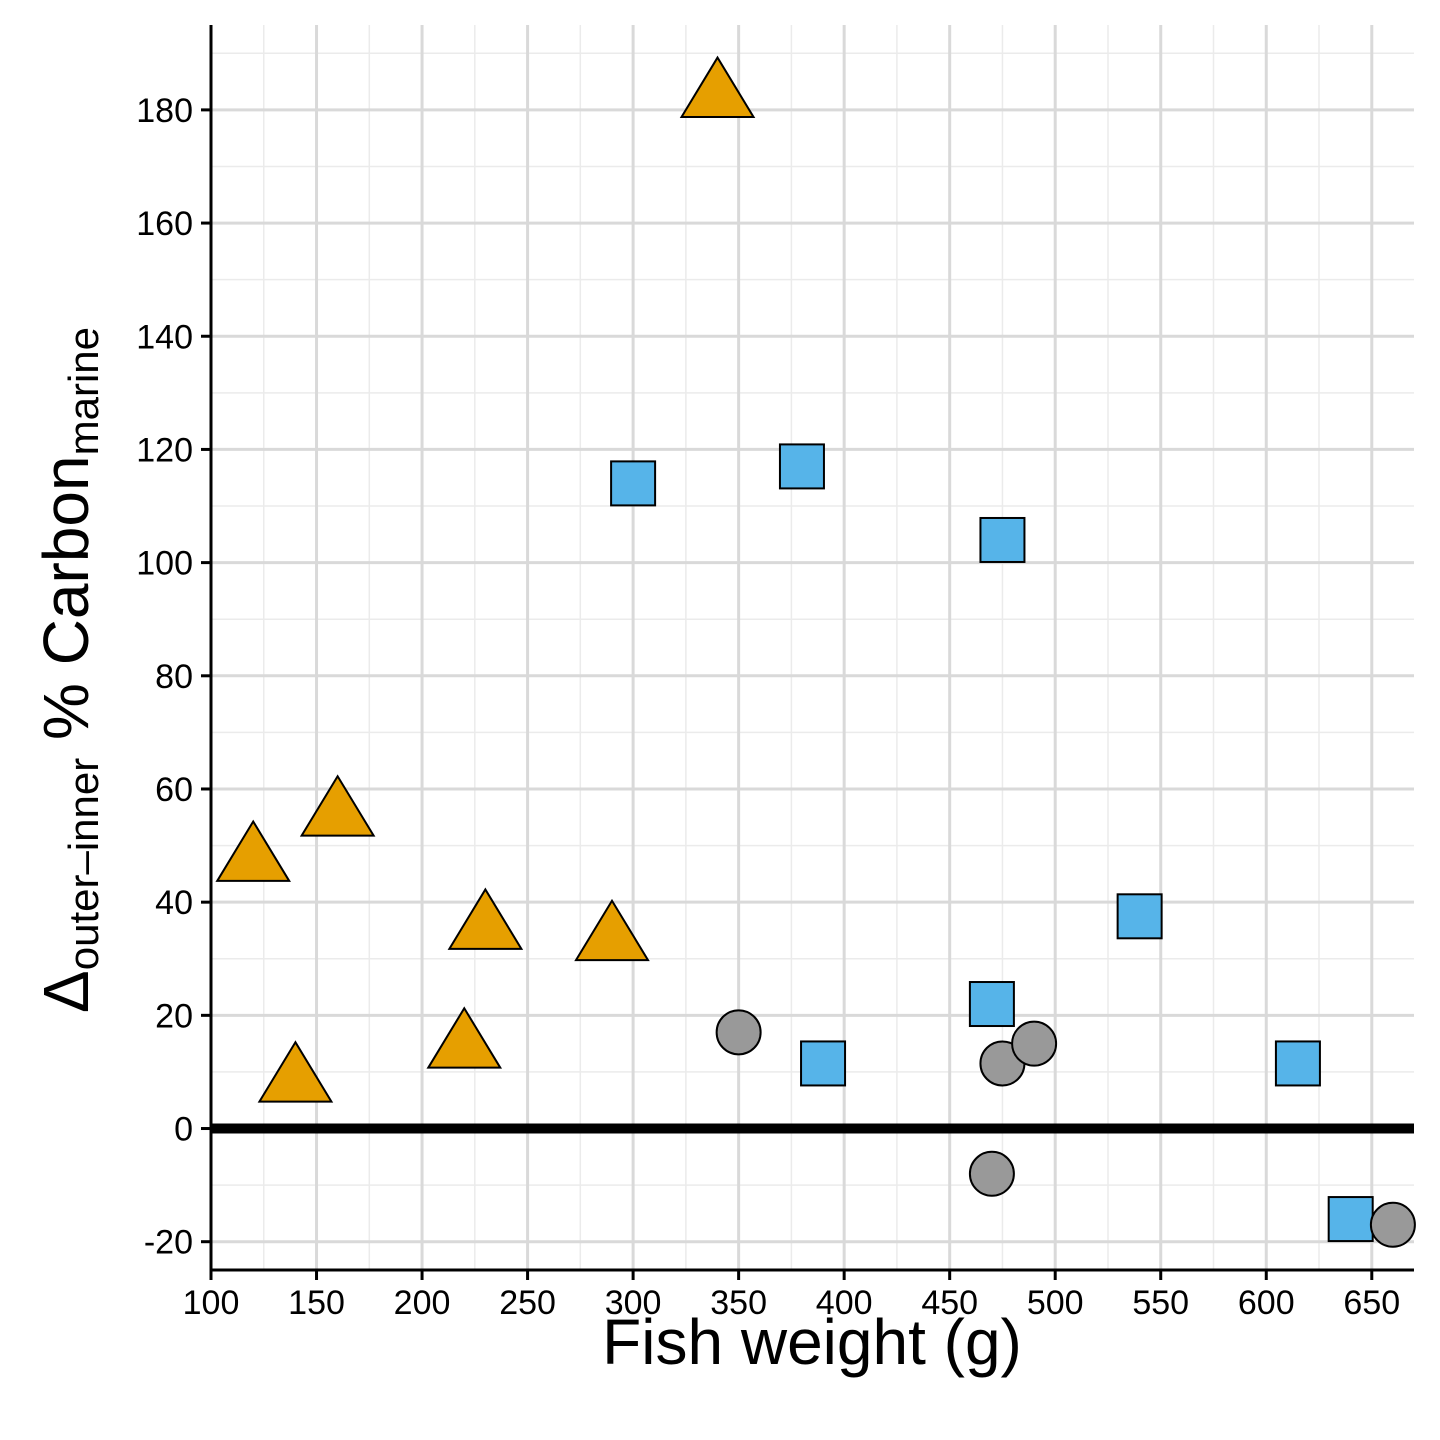 The width and height of the screenshot is (1440, 1440). What do you see at coordinates (211, 1303) in the screenshot?
I see `x-tick-label: 100` at bounding box center [211, 1303].